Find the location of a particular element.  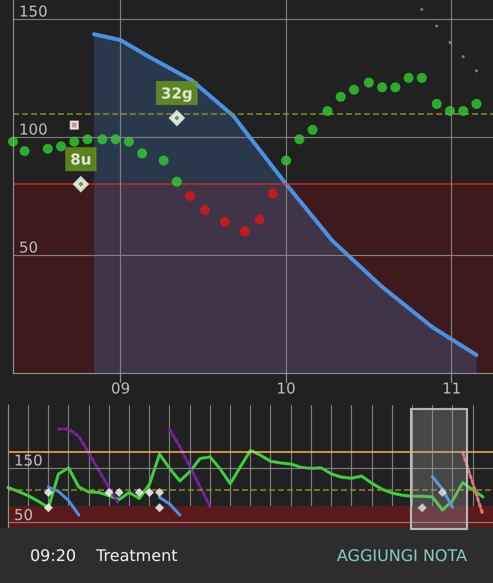

x-tick-label: 09 is located at coordinates (120, 389).